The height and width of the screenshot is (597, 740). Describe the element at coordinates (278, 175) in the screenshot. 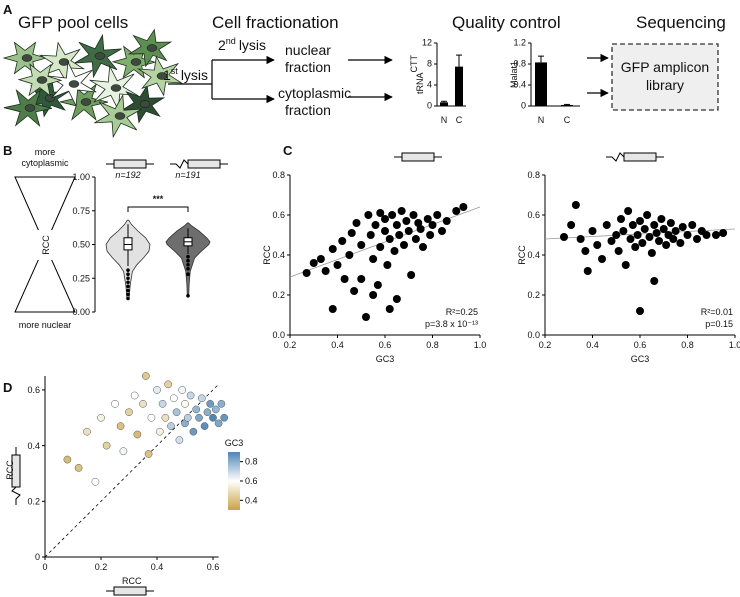

I see `y-tick-label: 0.8` at that location.